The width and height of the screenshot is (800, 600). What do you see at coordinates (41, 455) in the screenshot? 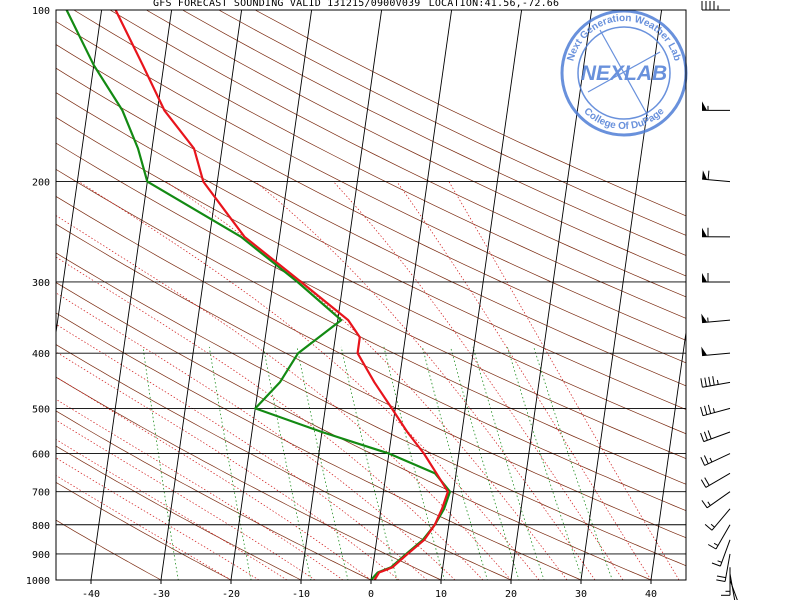
I see `pressure-tick-label: 600` at bounding box center [41, 455].